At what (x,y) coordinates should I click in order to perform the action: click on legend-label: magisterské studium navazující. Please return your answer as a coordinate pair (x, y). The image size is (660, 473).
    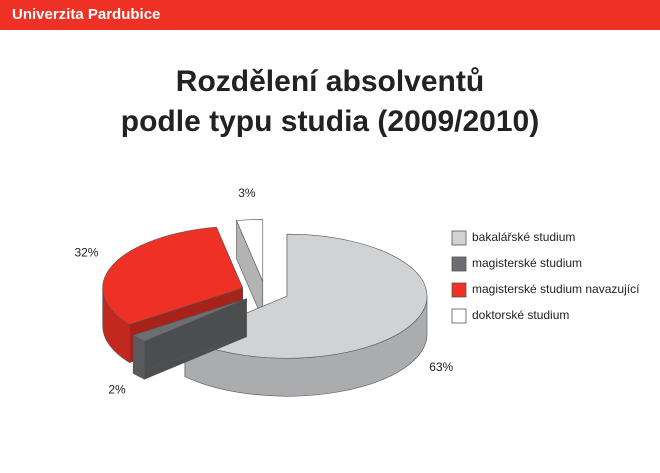
    Looking at the image, I should click on (556, 289).